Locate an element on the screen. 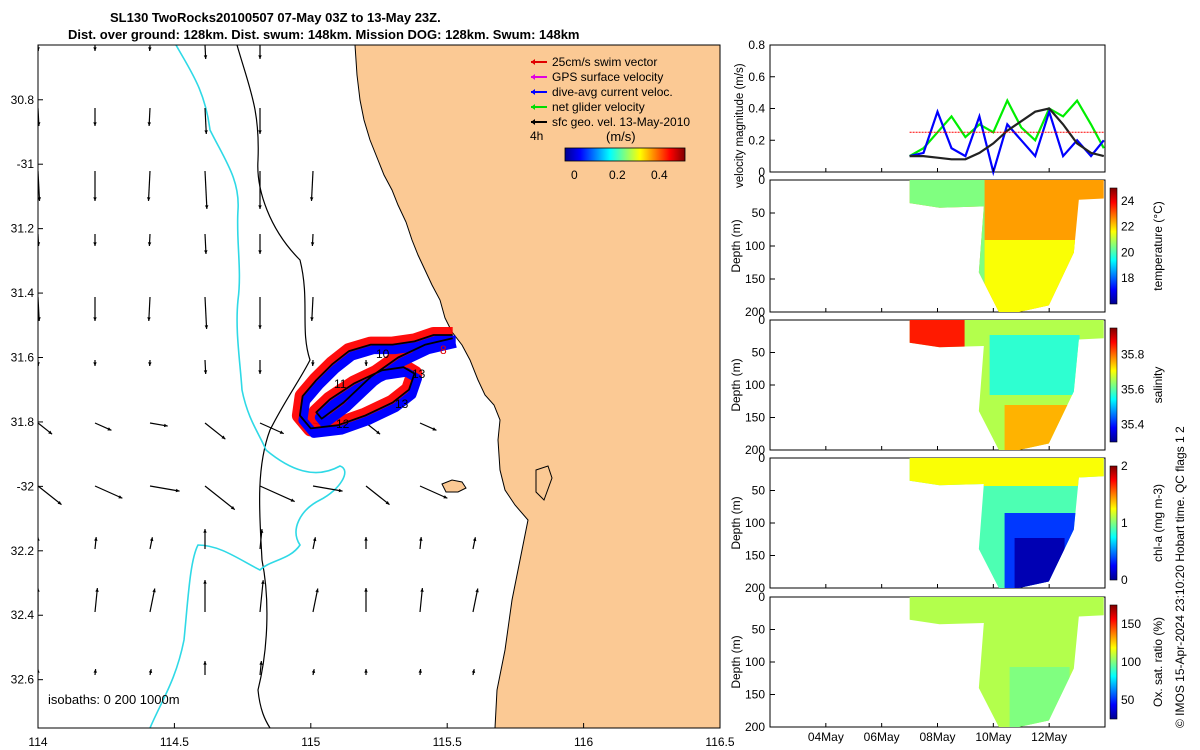 This screenshot has width=1200, height=750. lat-tick-label: -31 is located at coordinates (26, 164).